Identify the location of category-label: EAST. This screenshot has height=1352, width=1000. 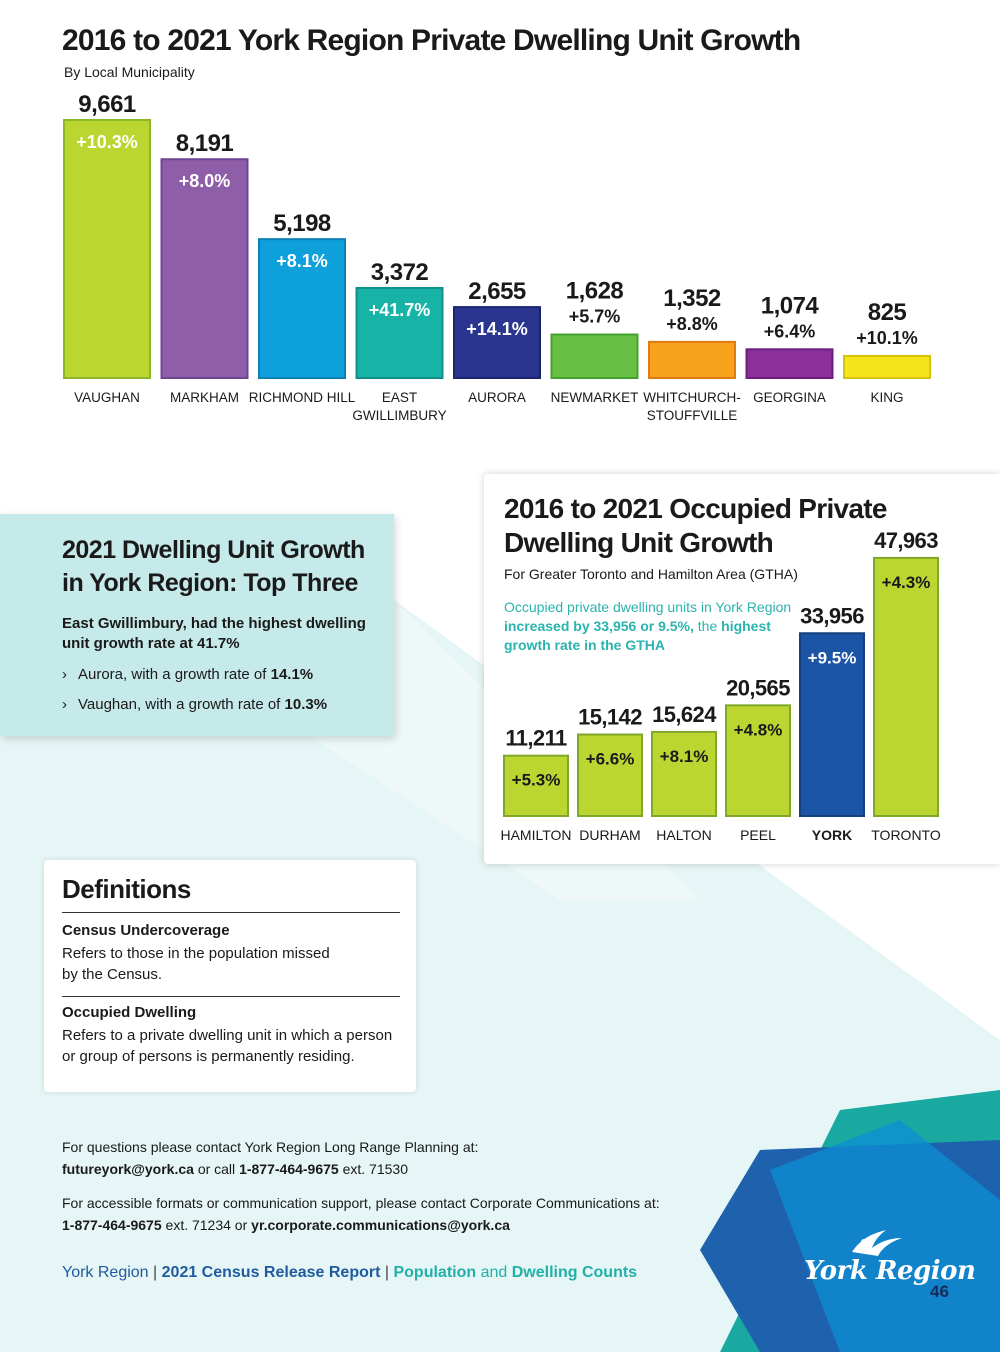
(399, 397).